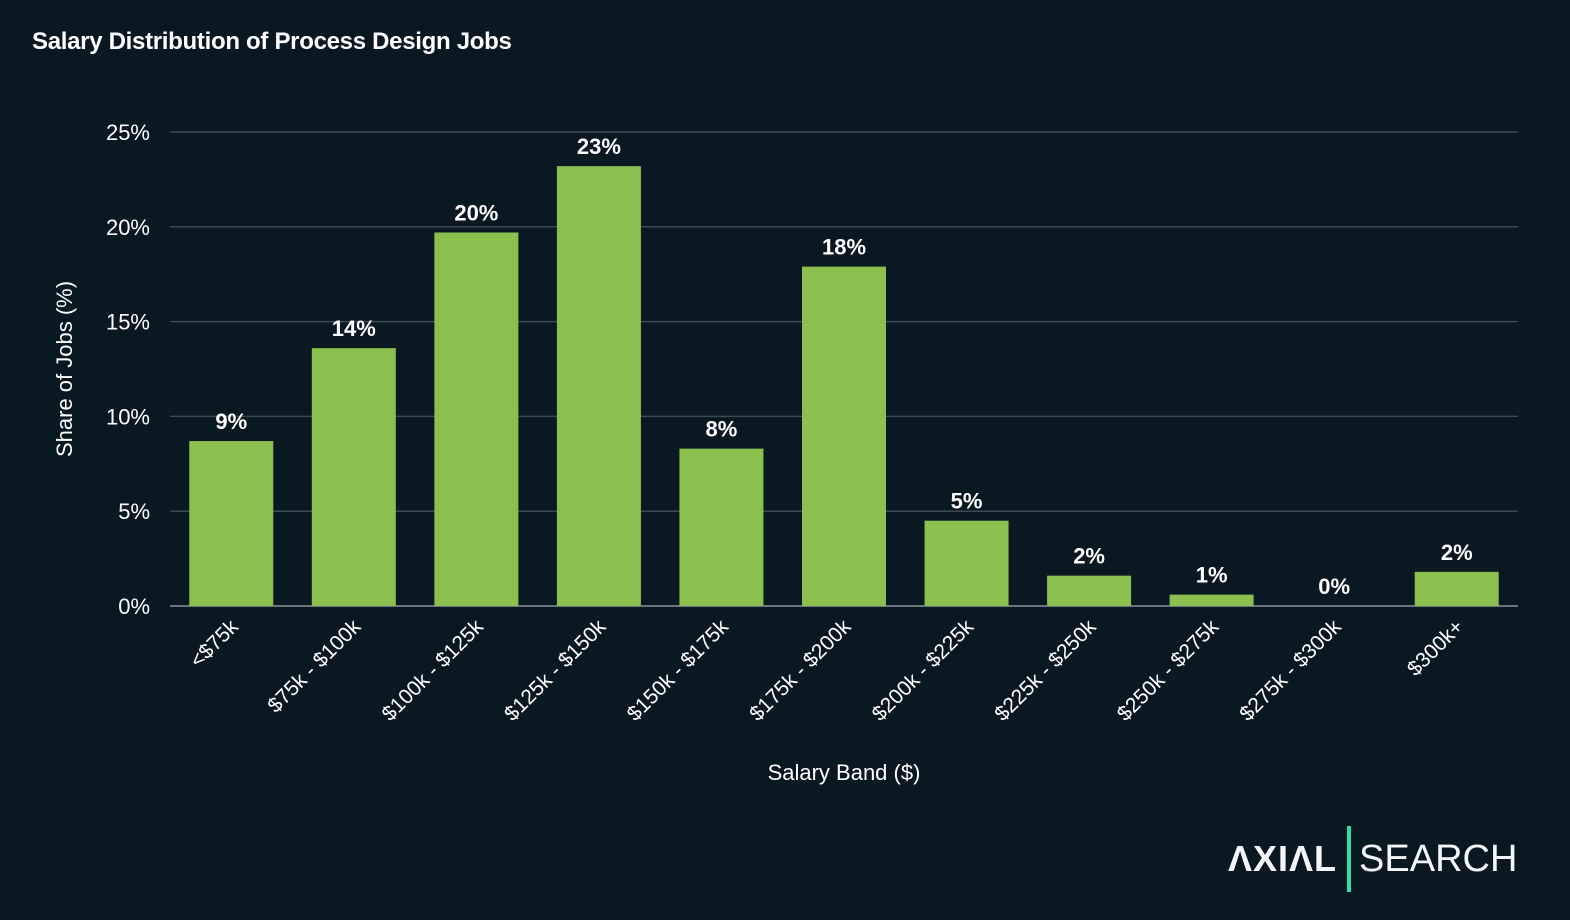 This screenshot has height=920, width=1570. I want to click on y-tick-label: 0%, so click(134, 606).